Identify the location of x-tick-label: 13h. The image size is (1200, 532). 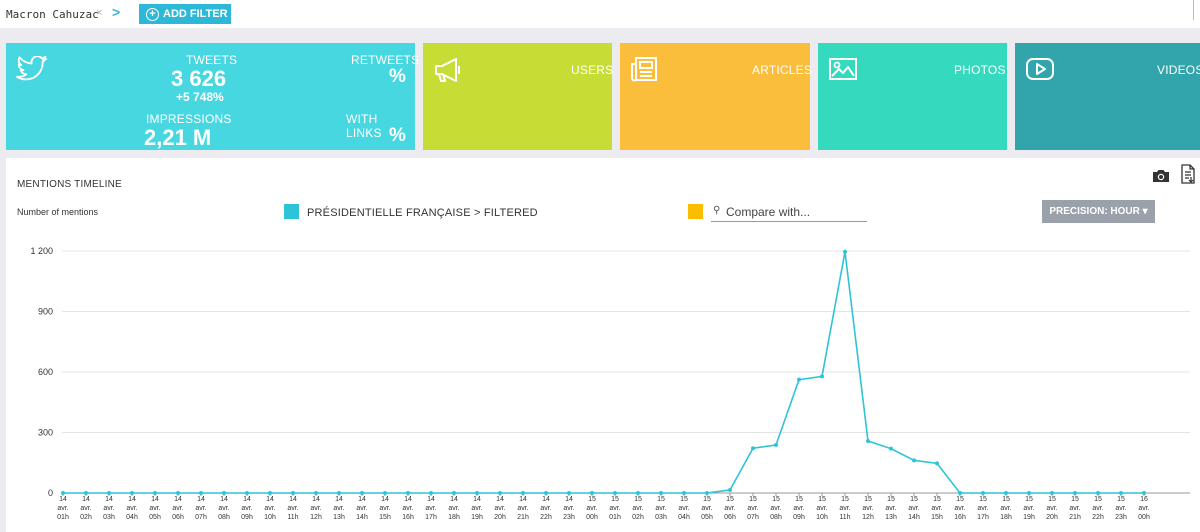
(891, 517).